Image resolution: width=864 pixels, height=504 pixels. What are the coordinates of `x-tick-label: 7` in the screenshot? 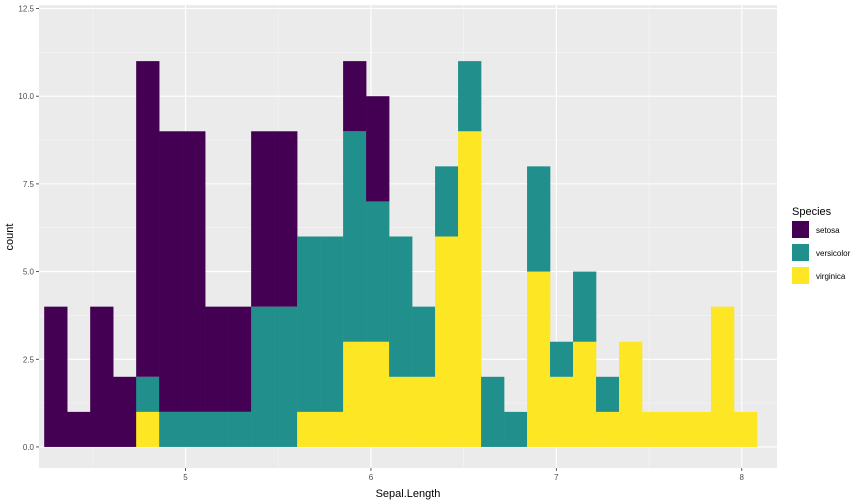 It's located at (556, 477).